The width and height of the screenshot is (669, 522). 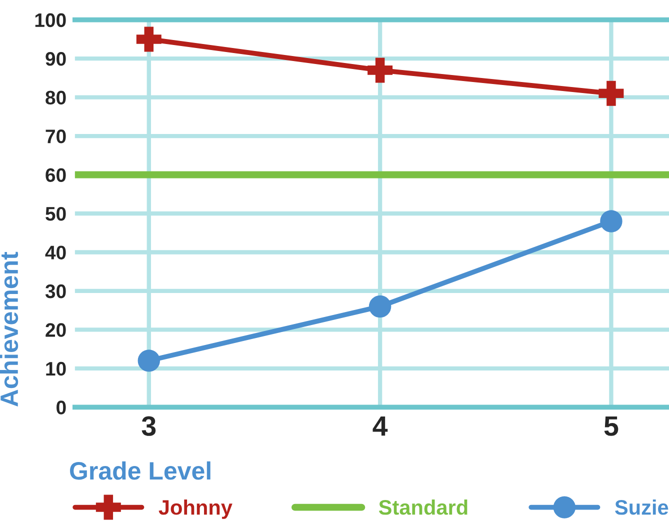 I want to click on x-tick-label: 4, so click(x=380, y=426).